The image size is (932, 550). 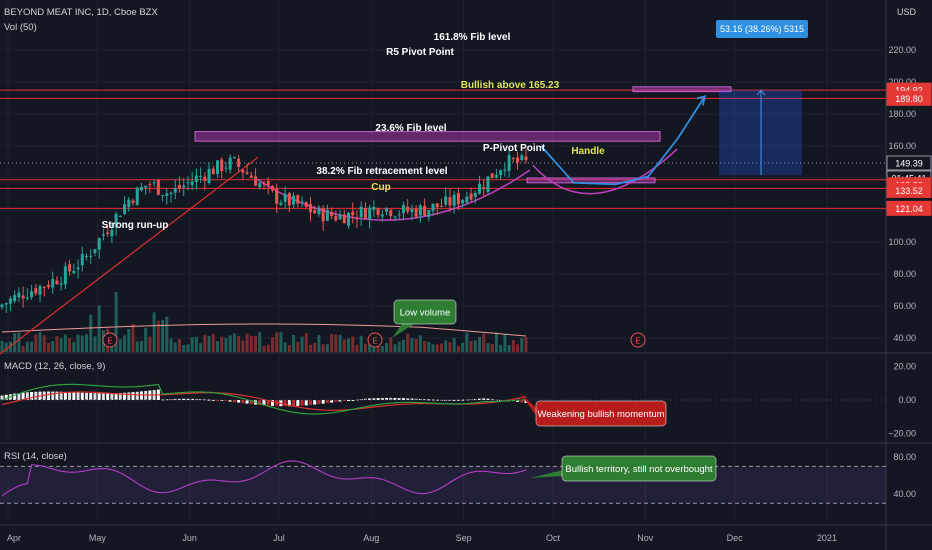 I want to click on x-tick-label: Sep, so click(x=464, y=538).